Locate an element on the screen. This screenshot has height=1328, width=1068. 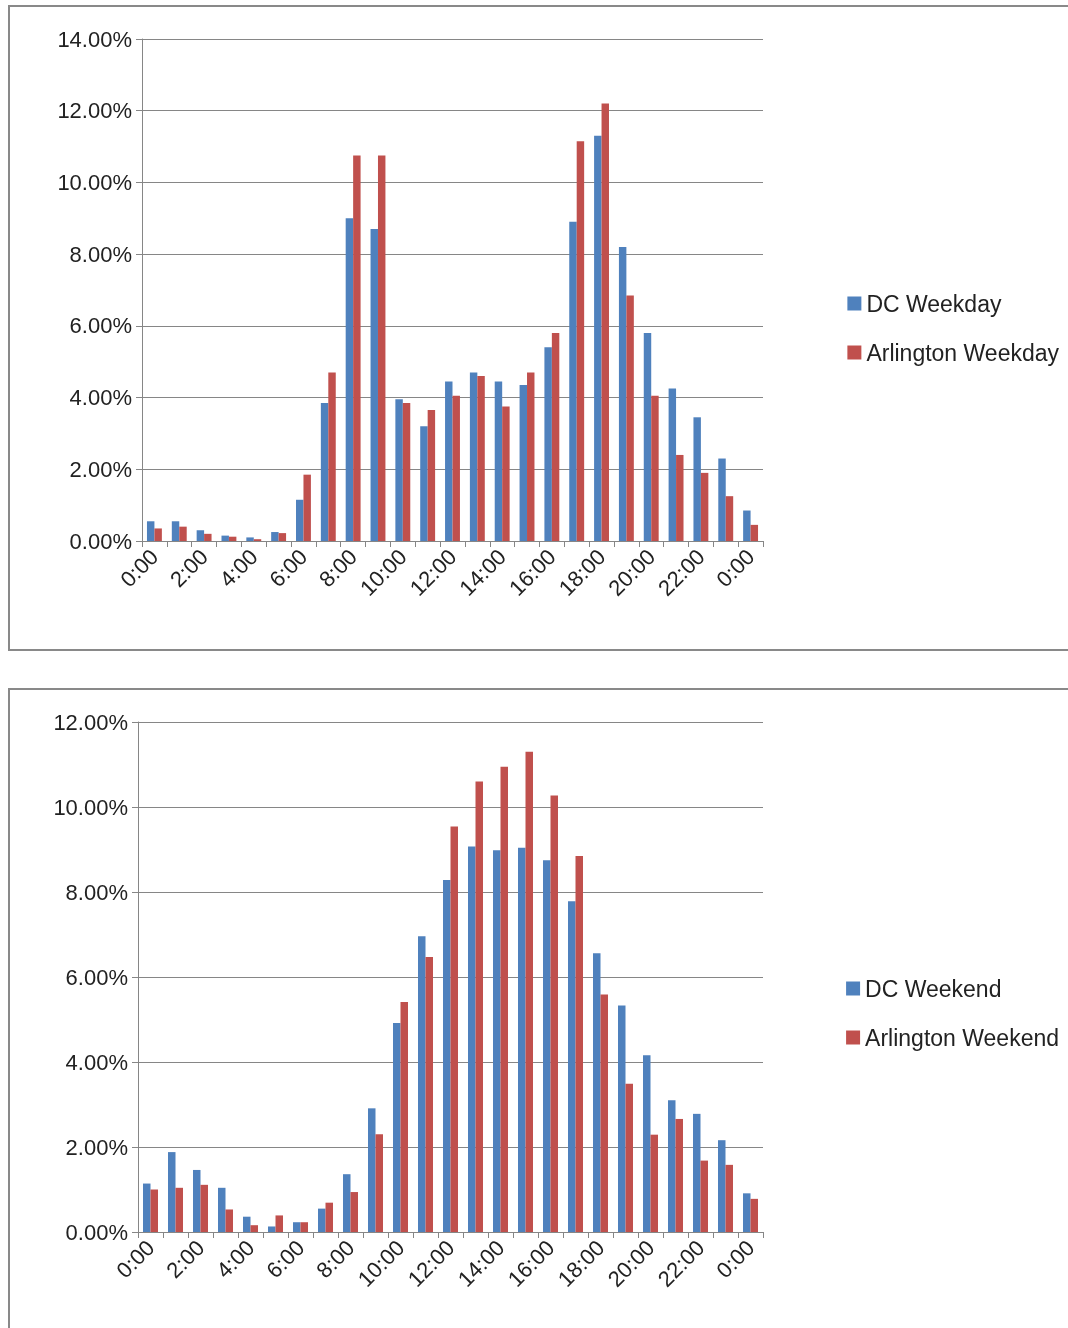
legend-label: Arlington Weekend is located at coordinates (962, 1037).